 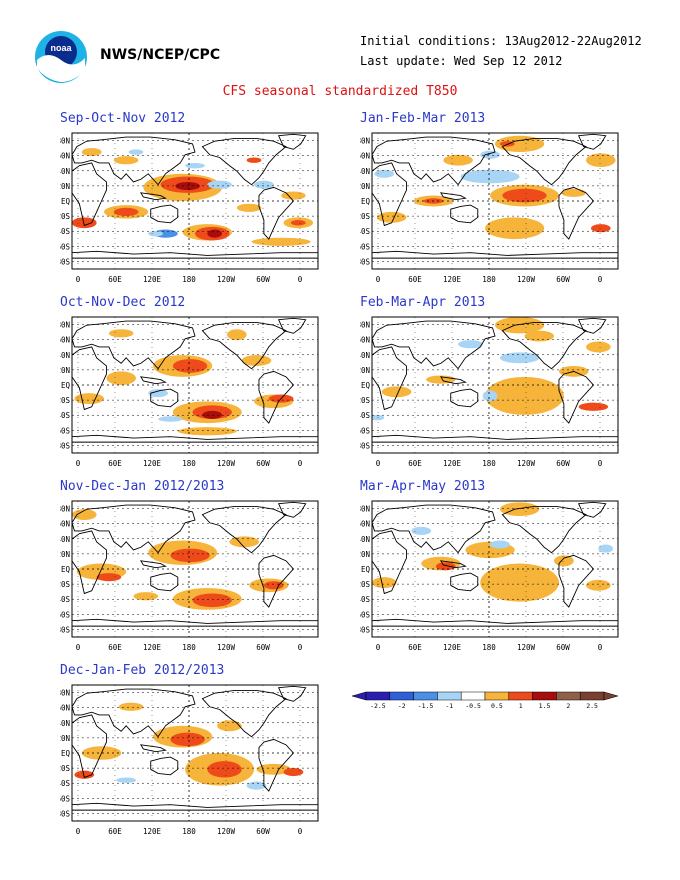 What do you see at coordinates (142, 670) in the screenshot?
I see `panel-title-djf: Dec-Jan-Feb 2012/2013` at bounding box center [142, 670].